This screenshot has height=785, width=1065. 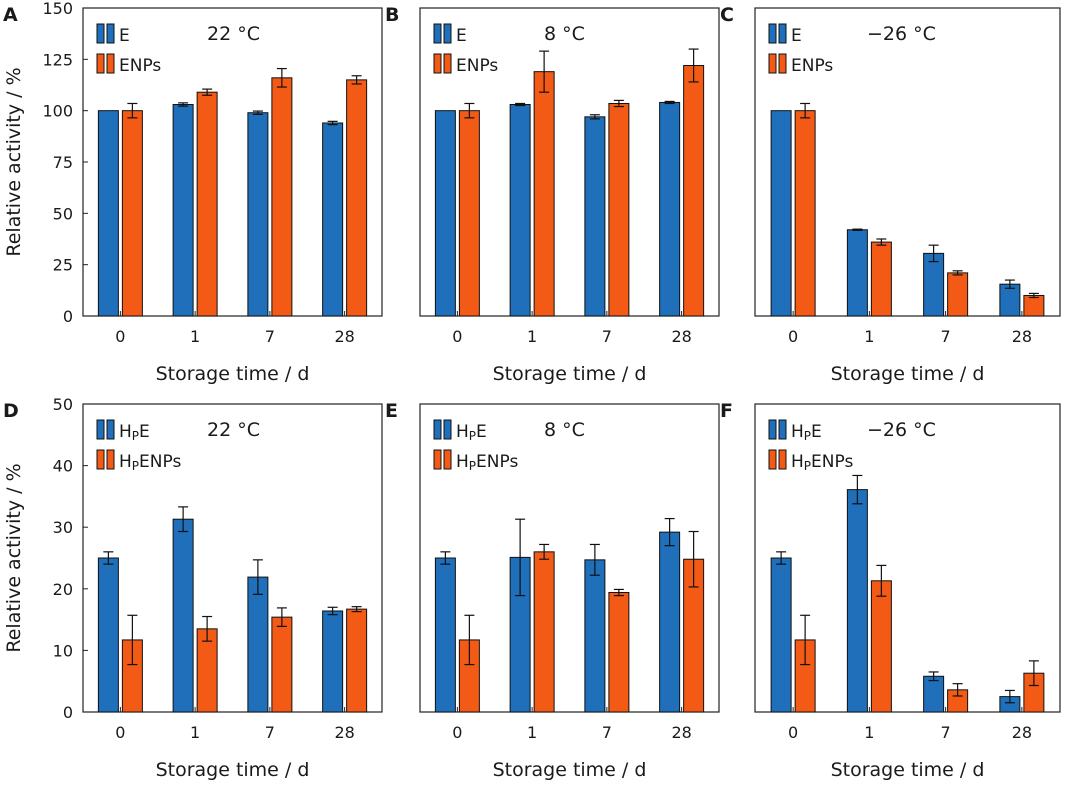 I want to click on y-tick-label: 100, so click(x=57, y=111).